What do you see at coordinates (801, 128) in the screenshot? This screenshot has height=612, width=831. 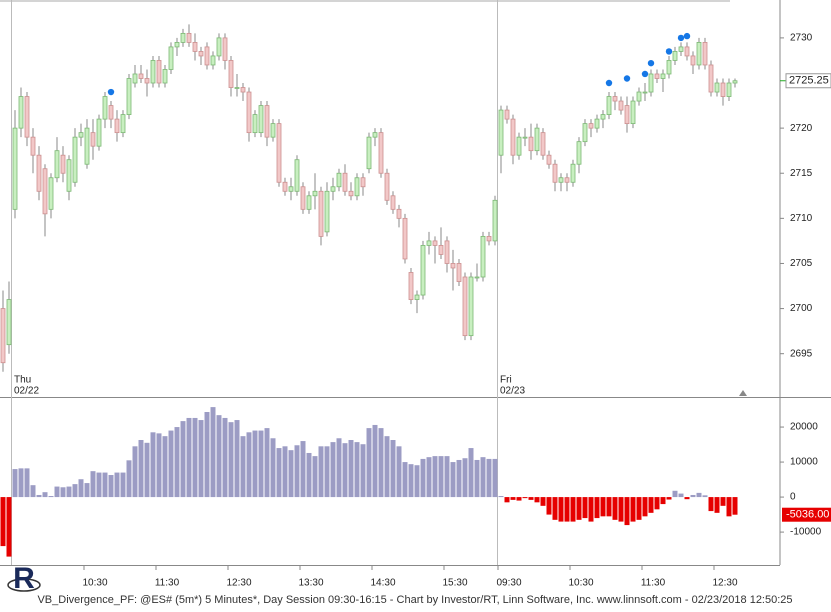 I see `y-tick-label: 2720` at bounding box center [801, 128].